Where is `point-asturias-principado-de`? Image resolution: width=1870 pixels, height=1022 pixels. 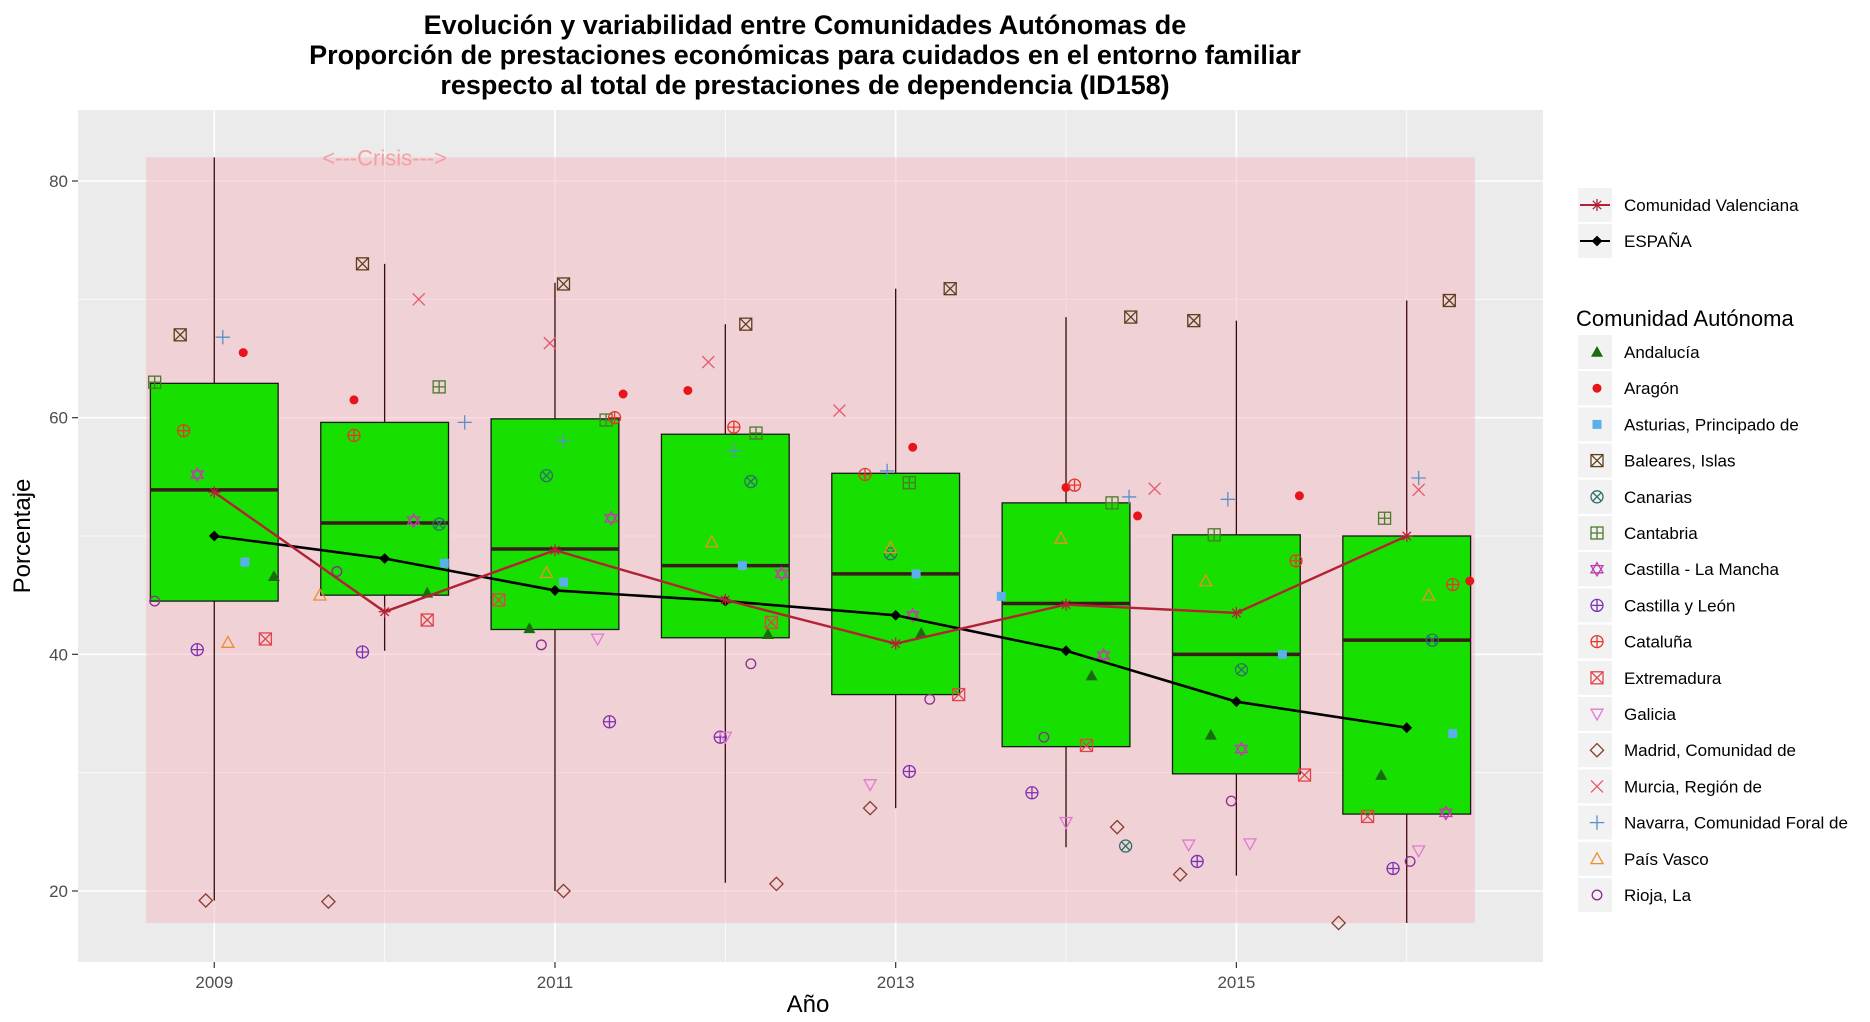
point-asturias-principado-de is located at coordinates (563, 582).